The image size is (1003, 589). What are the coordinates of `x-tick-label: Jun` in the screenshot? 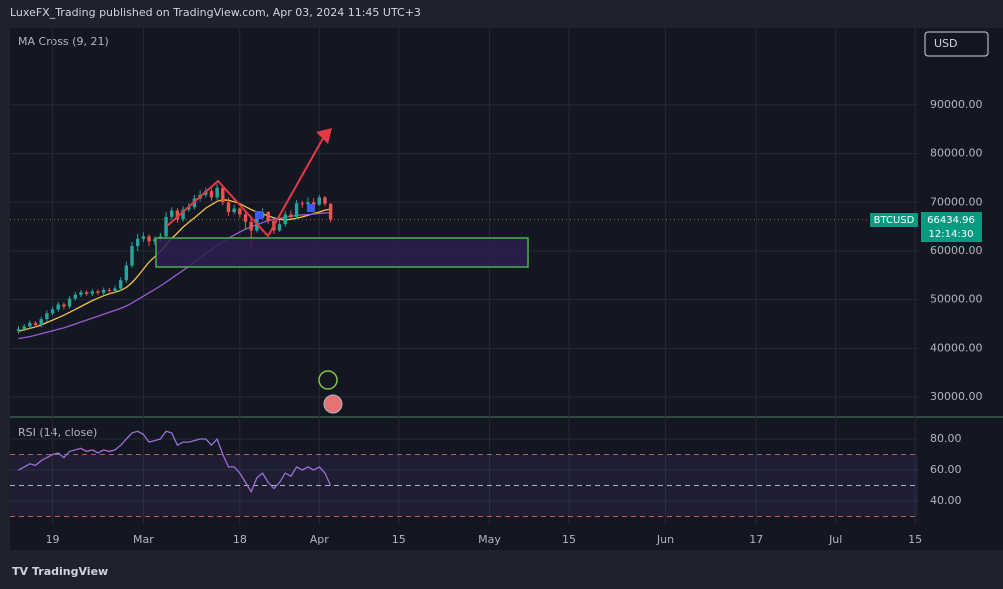 It's located at (665, 539).